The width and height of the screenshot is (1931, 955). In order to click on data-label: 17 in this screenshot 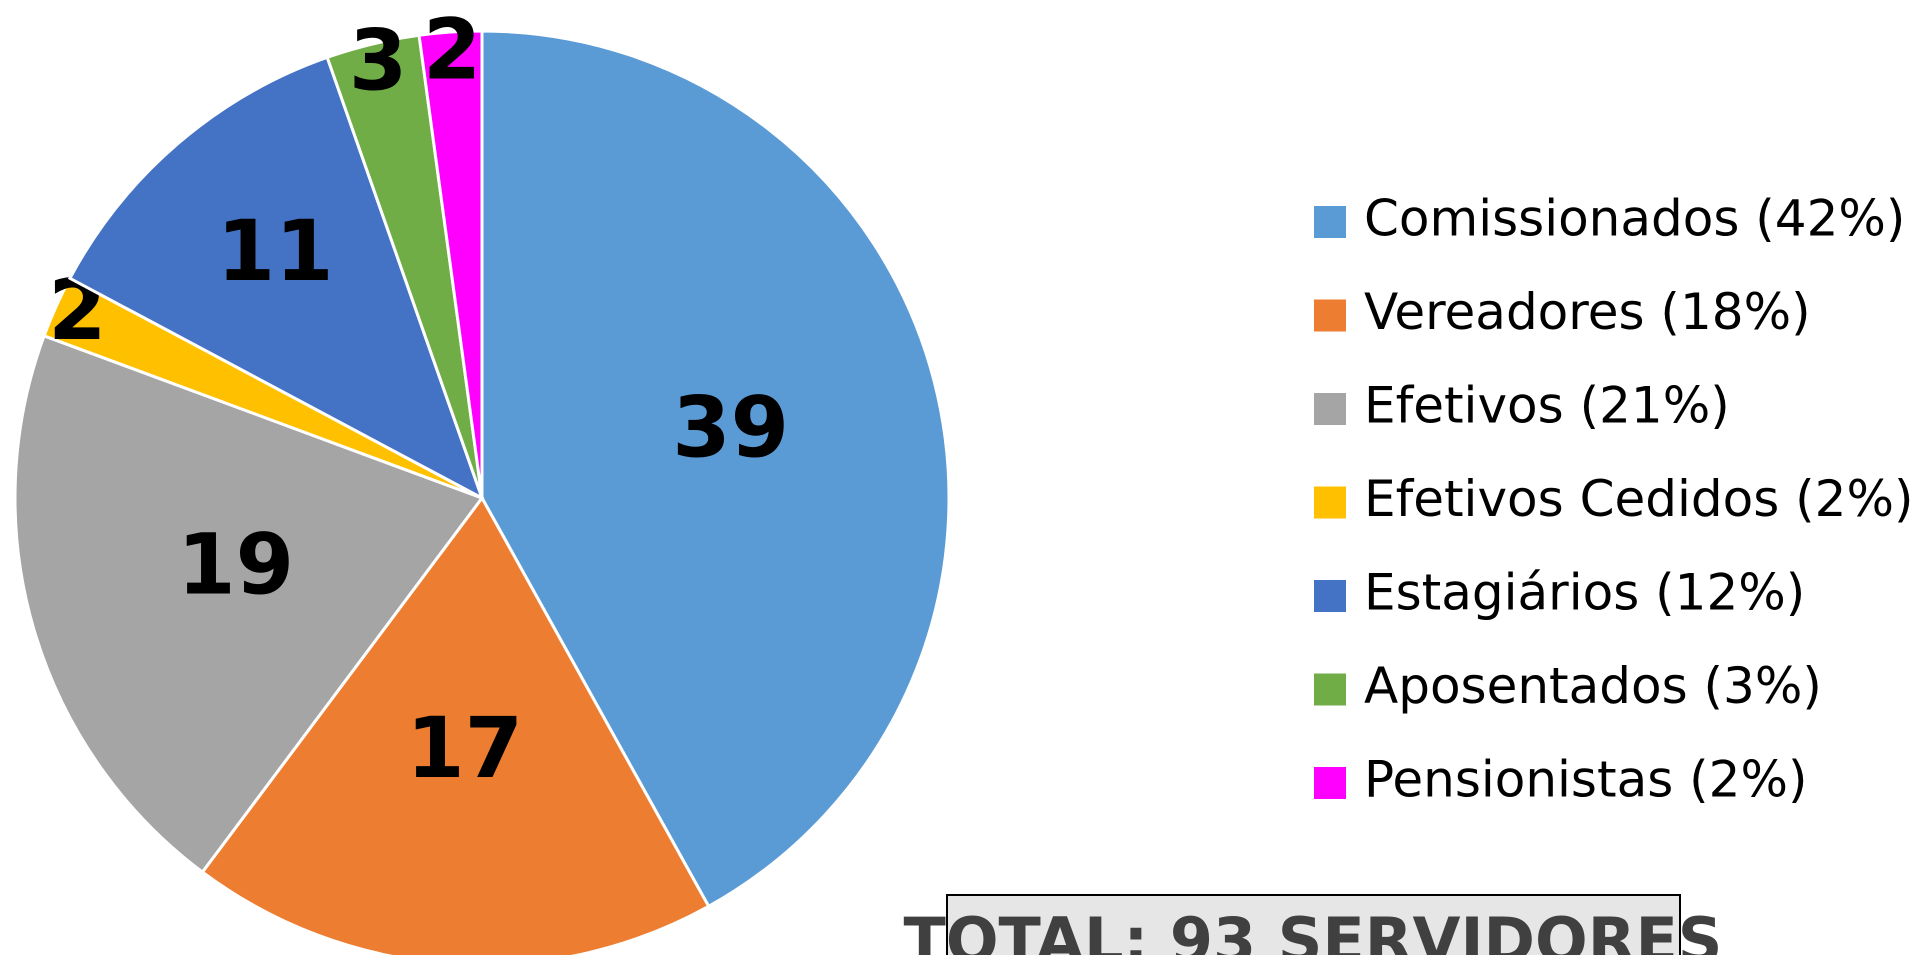, I will do `click(464, 748)`.